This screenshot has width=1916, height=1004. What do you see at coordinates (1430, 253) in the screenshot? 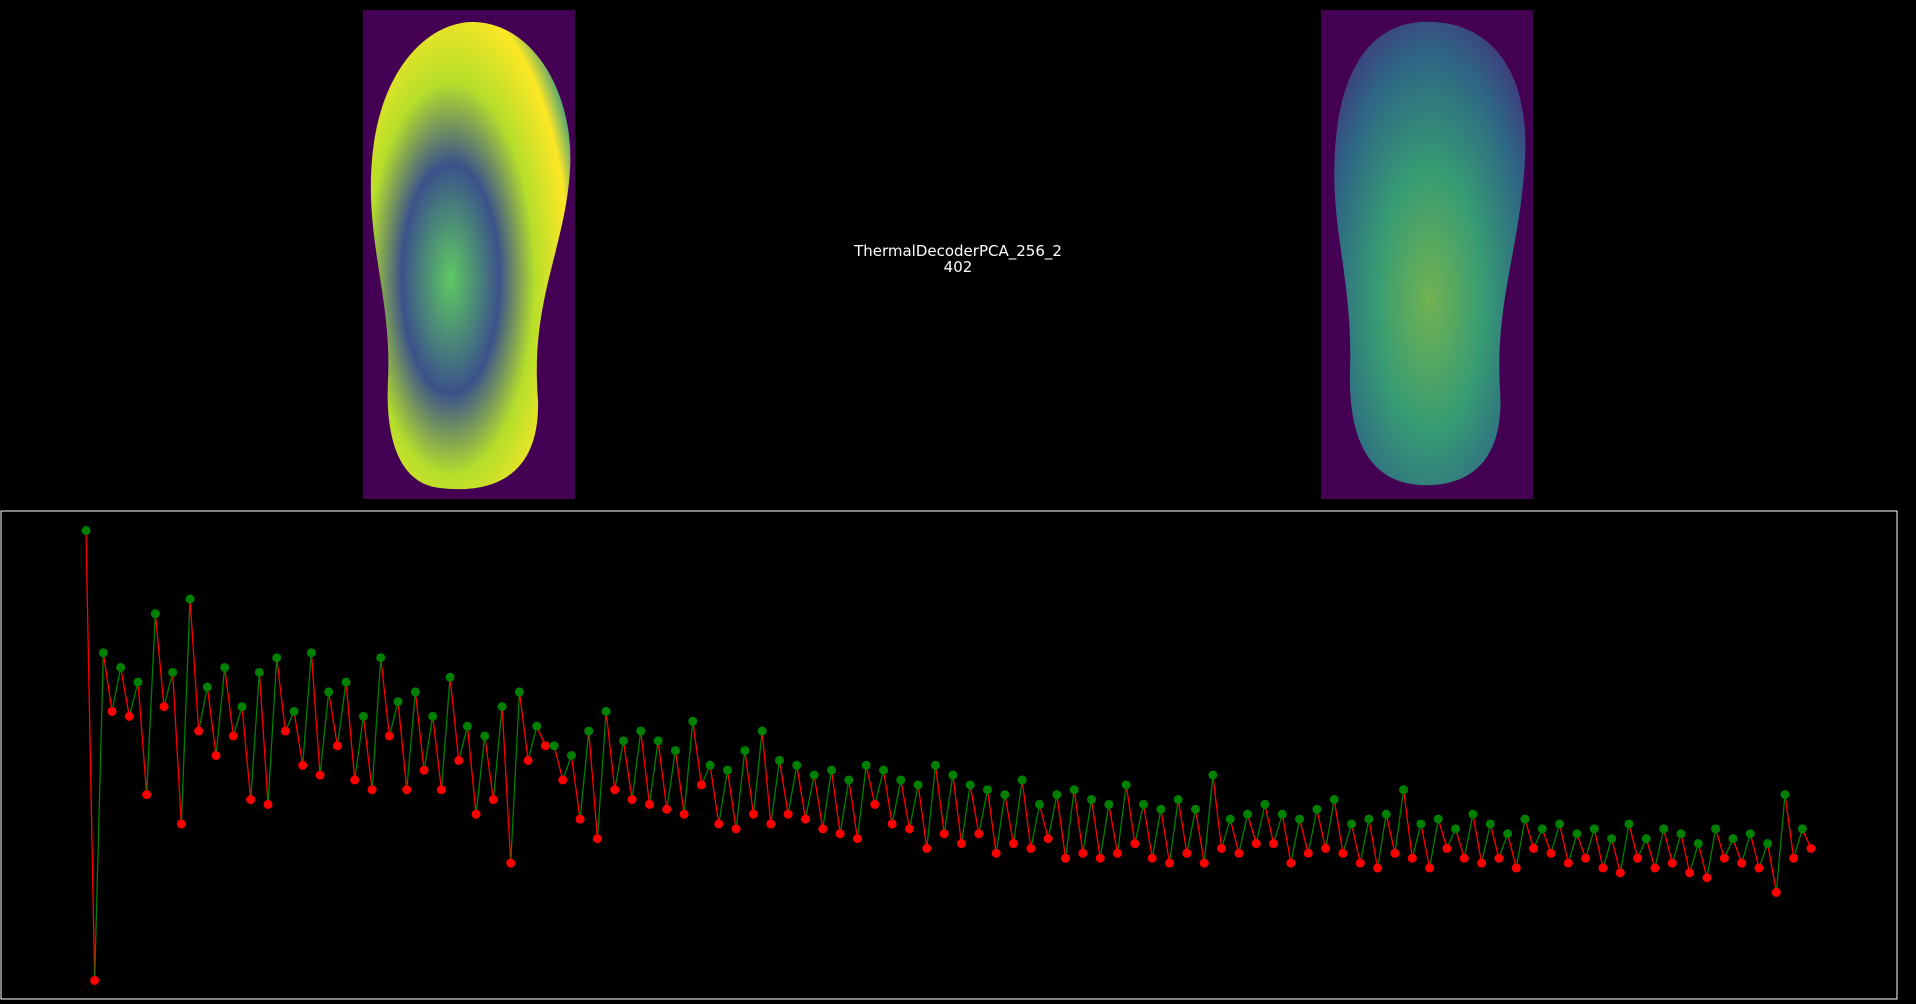
I see `thermal-output-foot` at bounding box center [1430, 253].